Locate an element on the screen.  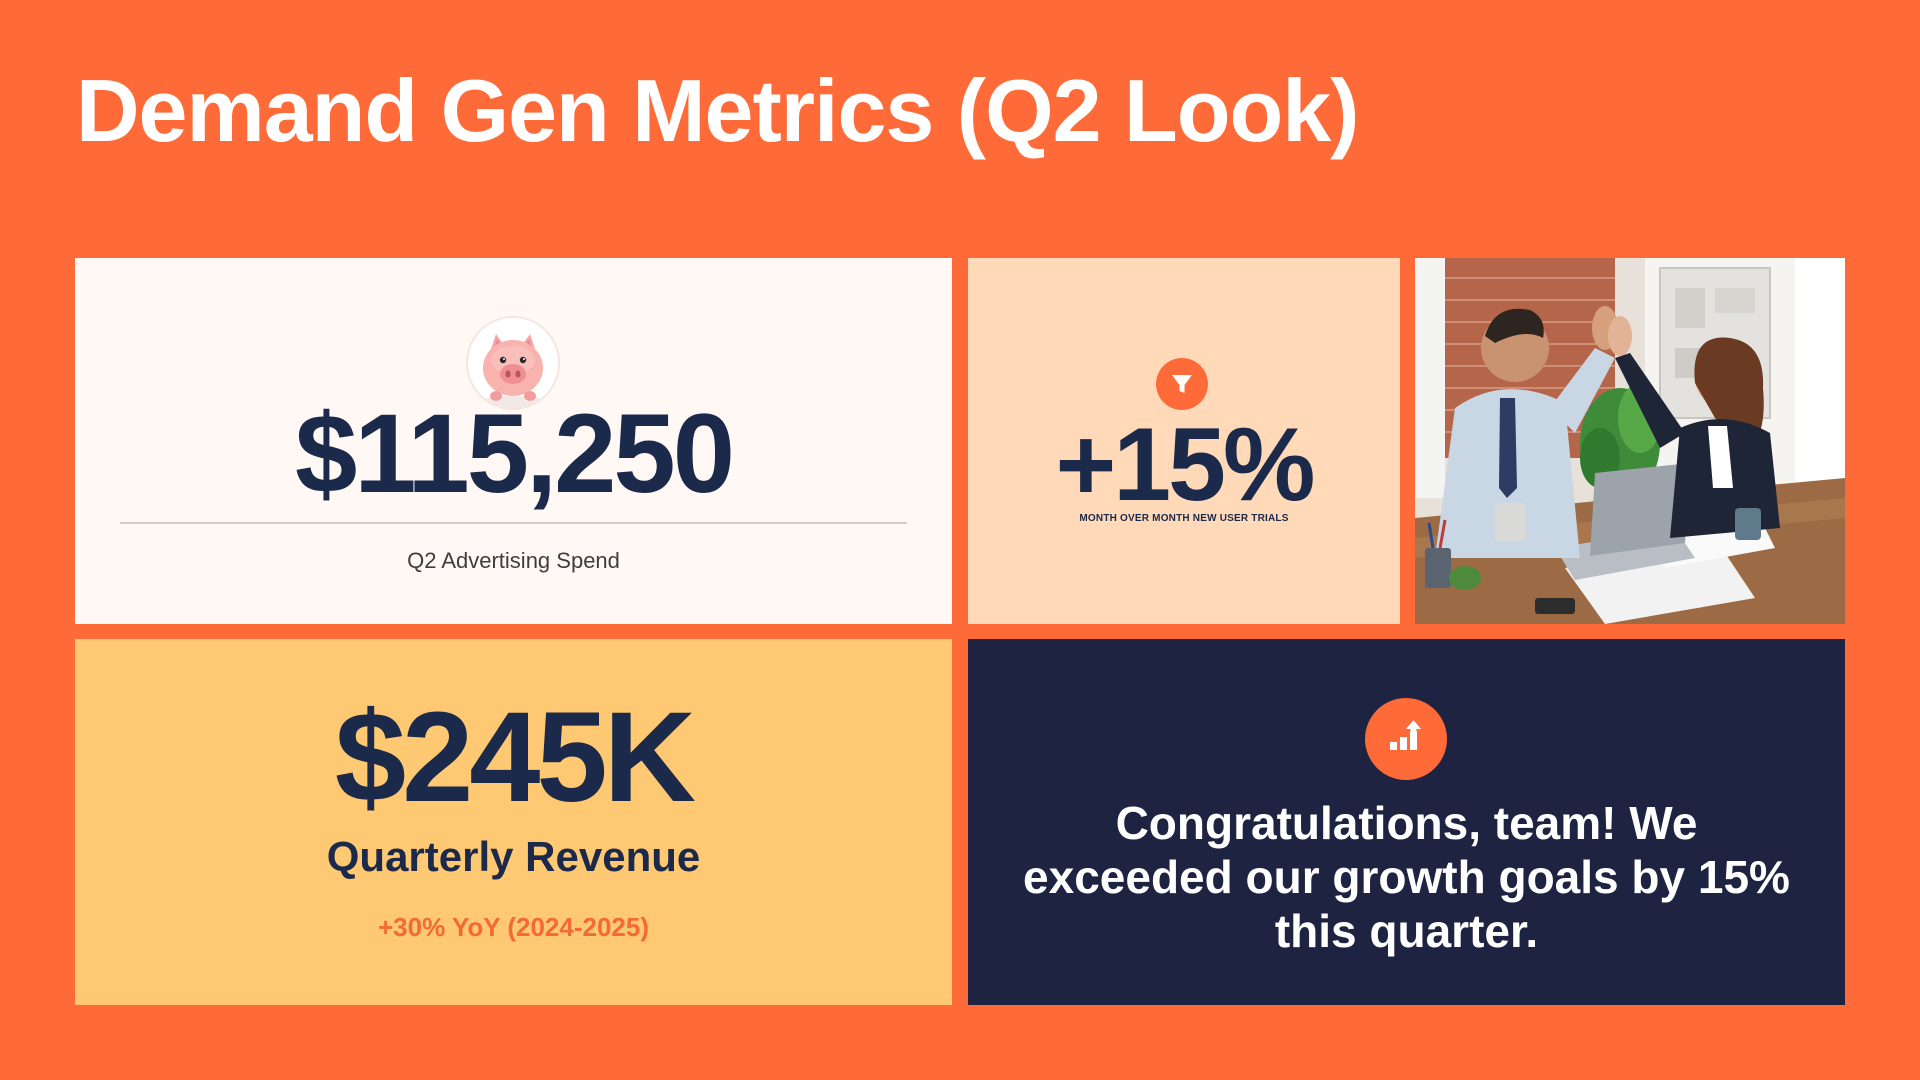
revenue-value: $245K is located at coordinates (515, 757).